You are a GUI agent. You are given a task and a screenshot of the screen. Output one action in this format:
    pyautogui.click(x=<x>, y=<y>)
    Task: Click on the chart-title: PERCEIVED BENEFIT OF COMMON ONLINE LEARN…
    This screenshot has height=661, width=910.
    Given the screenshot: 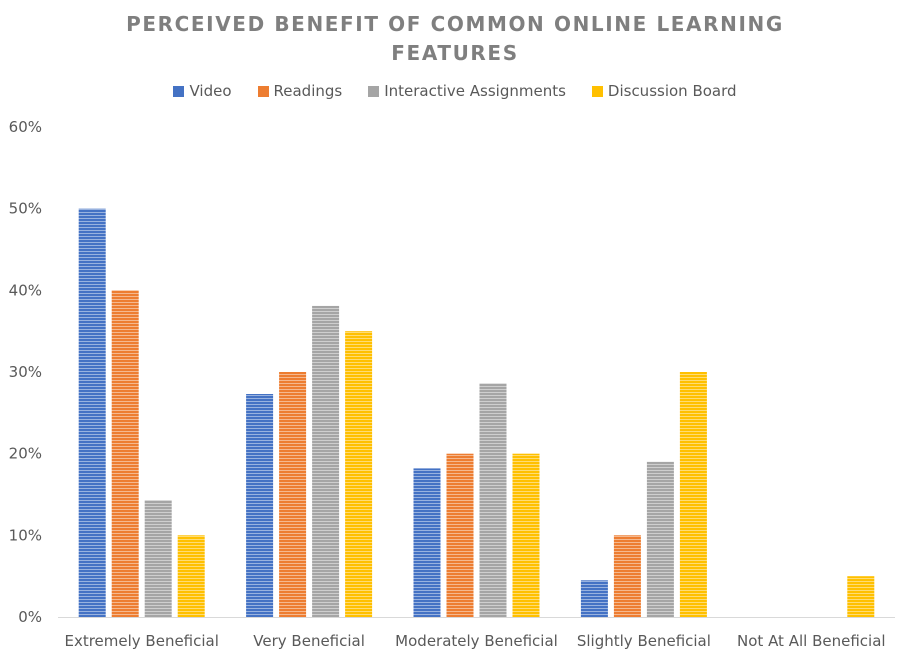 What is the action you would take?
    pyautogui.click(x=455, y=39)
    